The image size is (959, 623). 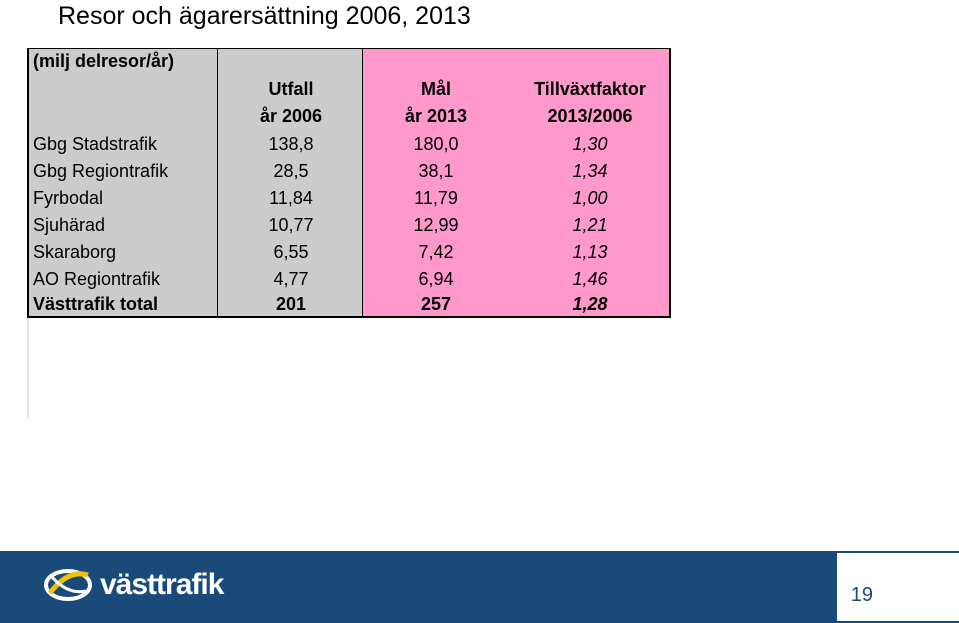 I want to click on swoosh-icon, so click(x=68, y=585).